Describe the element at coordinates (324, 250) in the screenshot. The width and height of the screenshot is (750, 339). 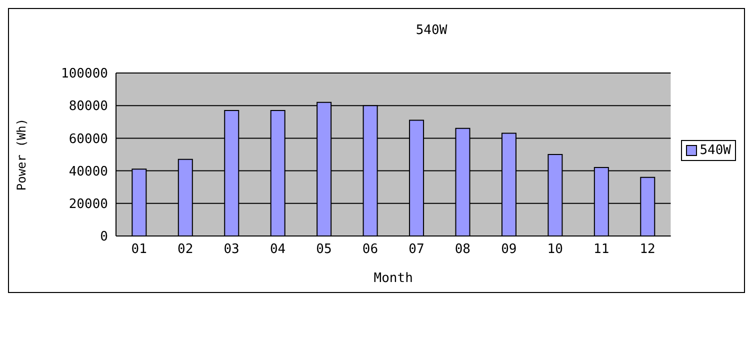
I see `x-tick-label: 05` at that location.